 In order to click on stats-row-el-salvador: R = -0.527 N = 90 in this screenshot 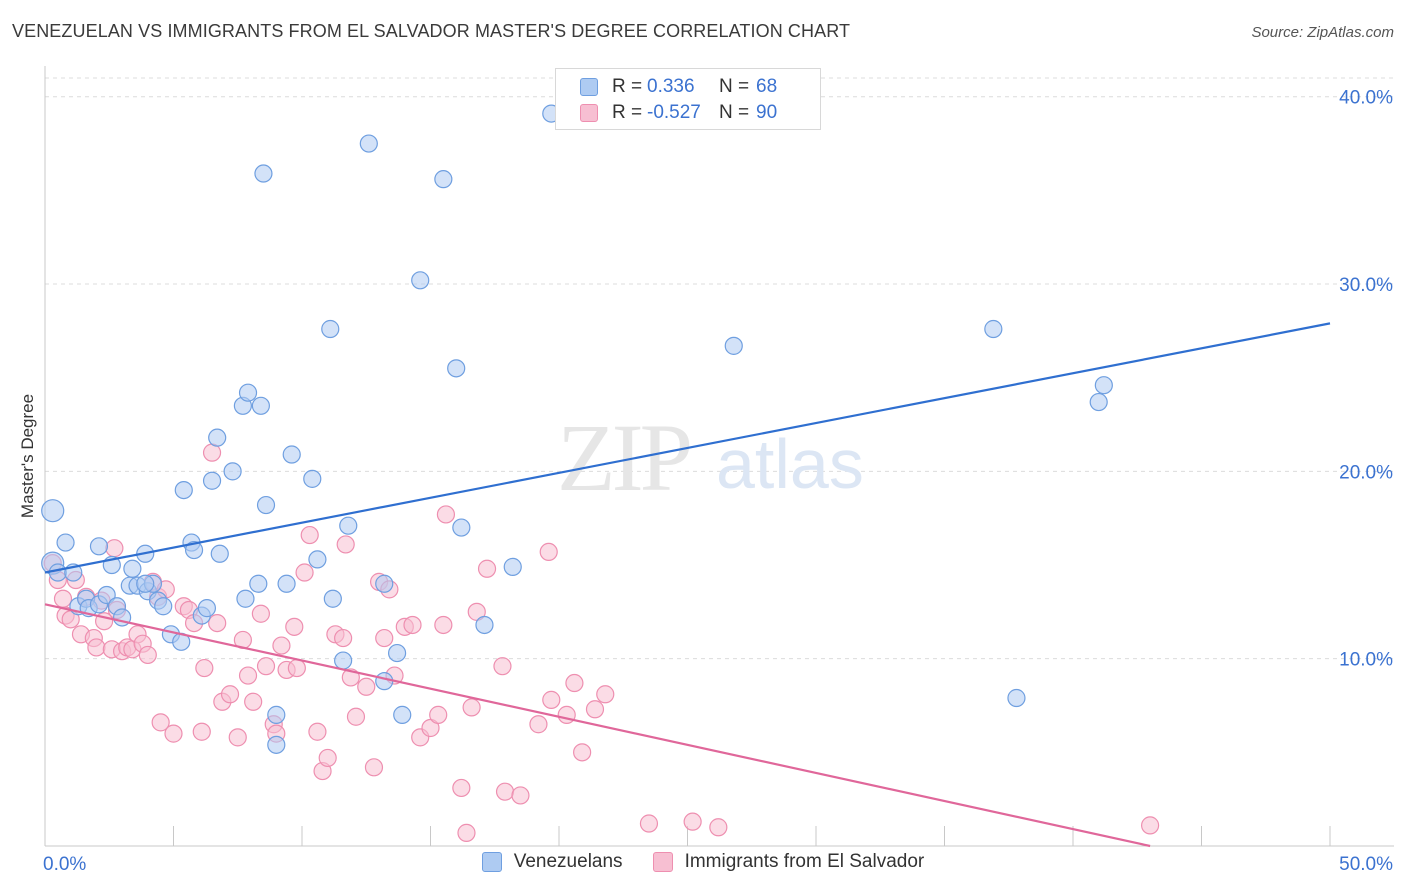, I will do `click(666, 113)`.